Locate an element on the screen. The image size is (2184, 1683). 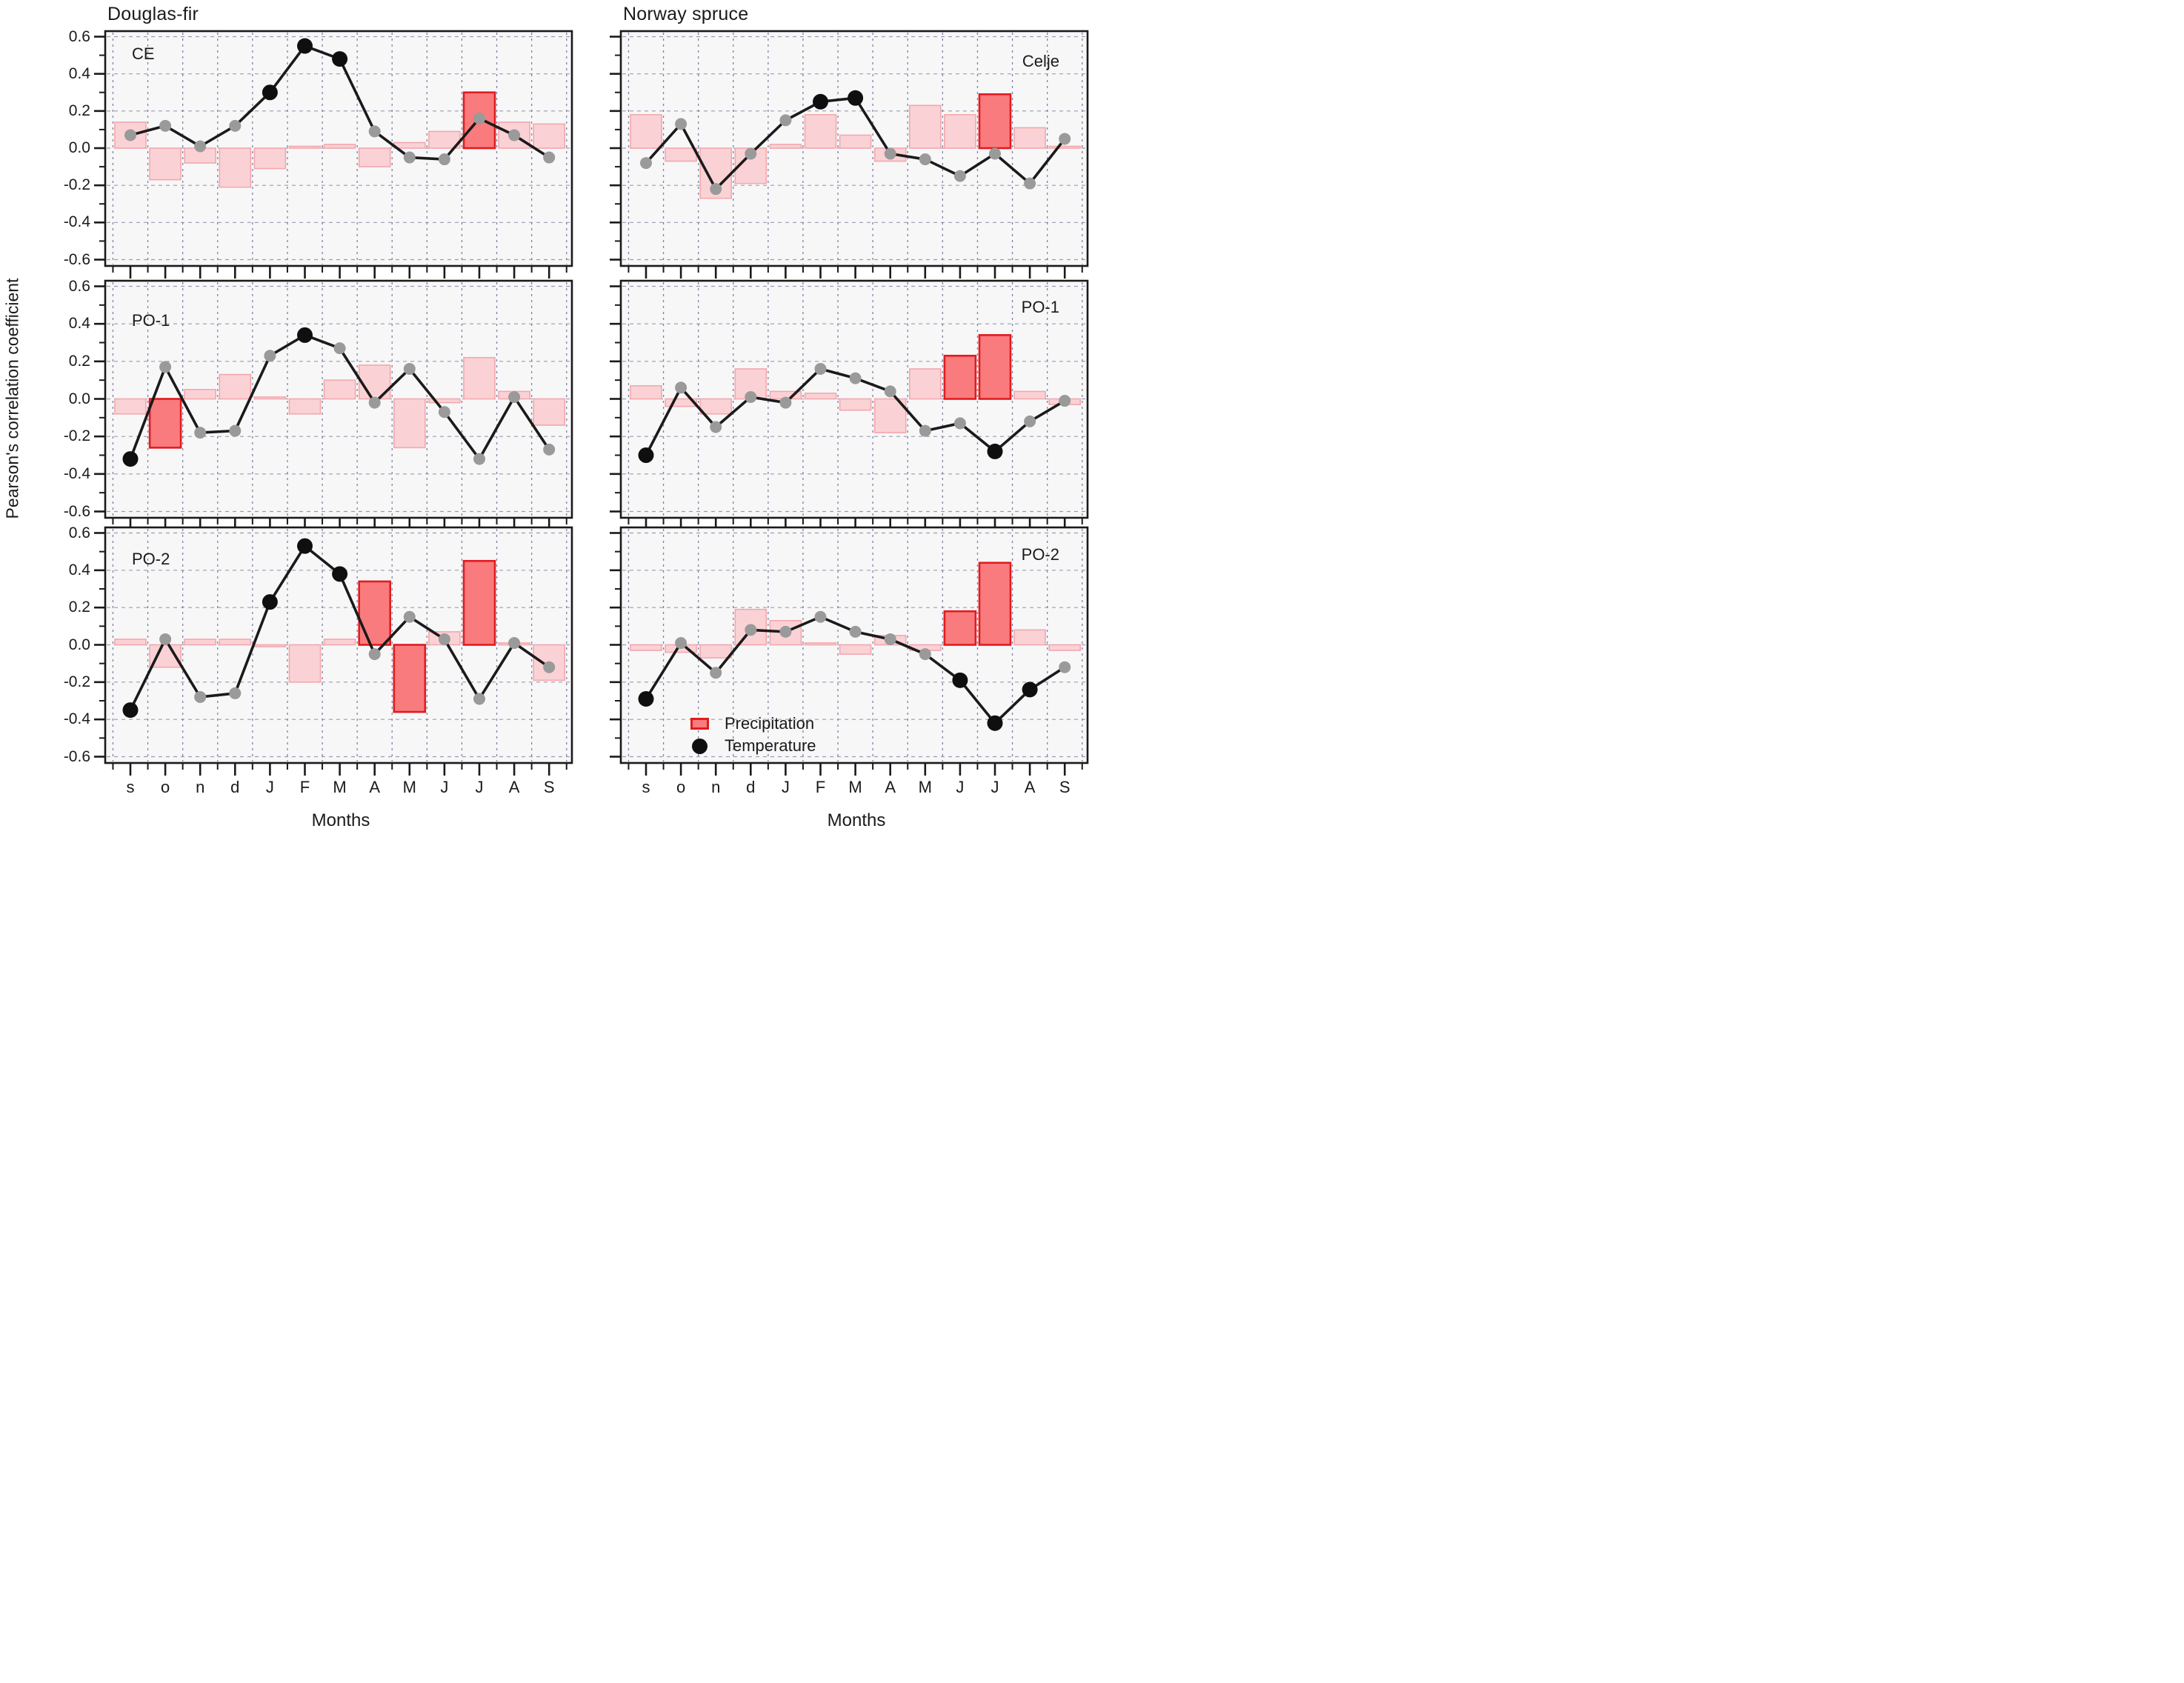
legend-temperature: Temperature is located at coordinates (754, 746).